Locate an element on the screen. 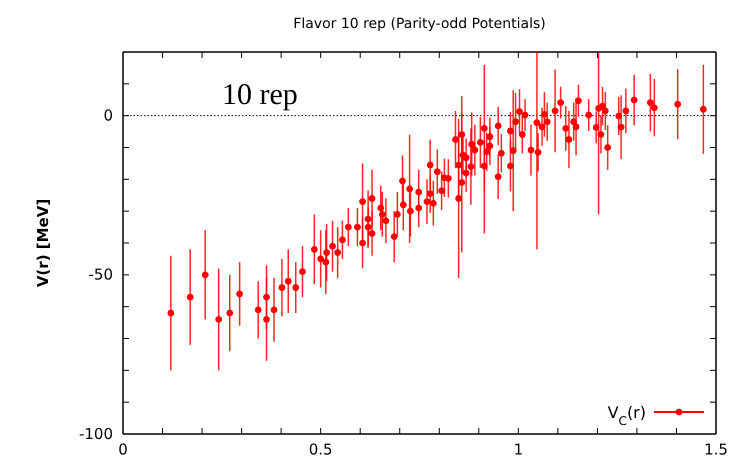 The image size is (747, 469). annotation: 10 rep is located at coordinates (260, 94).